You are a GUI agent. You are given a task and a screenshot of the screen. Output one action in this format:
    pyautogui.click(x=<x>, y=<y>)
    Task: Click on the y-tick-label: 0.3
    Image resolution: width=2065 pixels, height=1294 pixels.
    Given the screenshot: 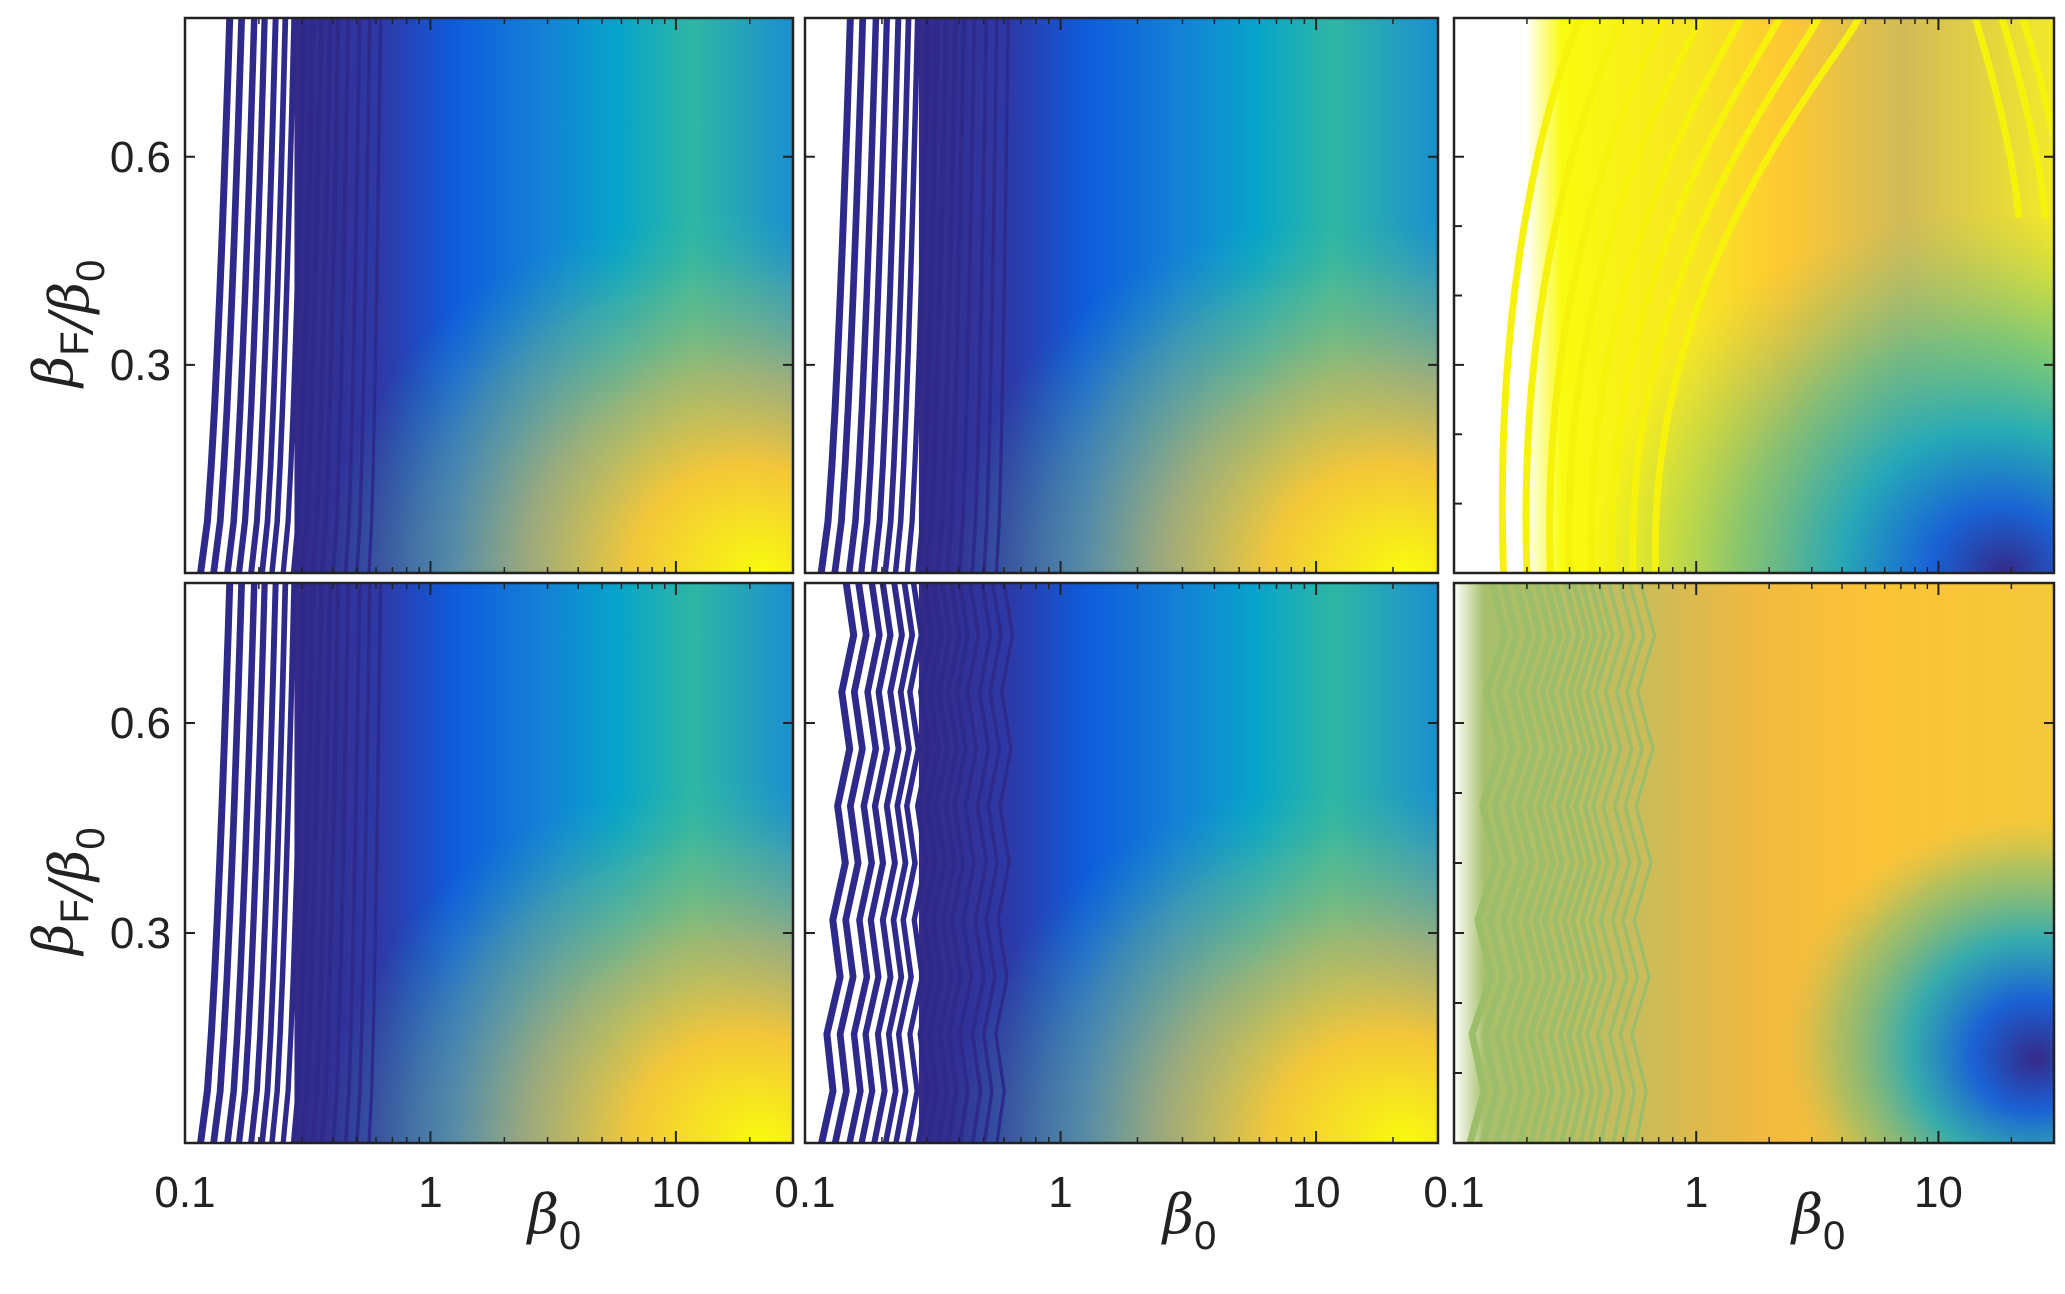 What is the action you would take?
    pyautogui.click(x=140, y=365)
    